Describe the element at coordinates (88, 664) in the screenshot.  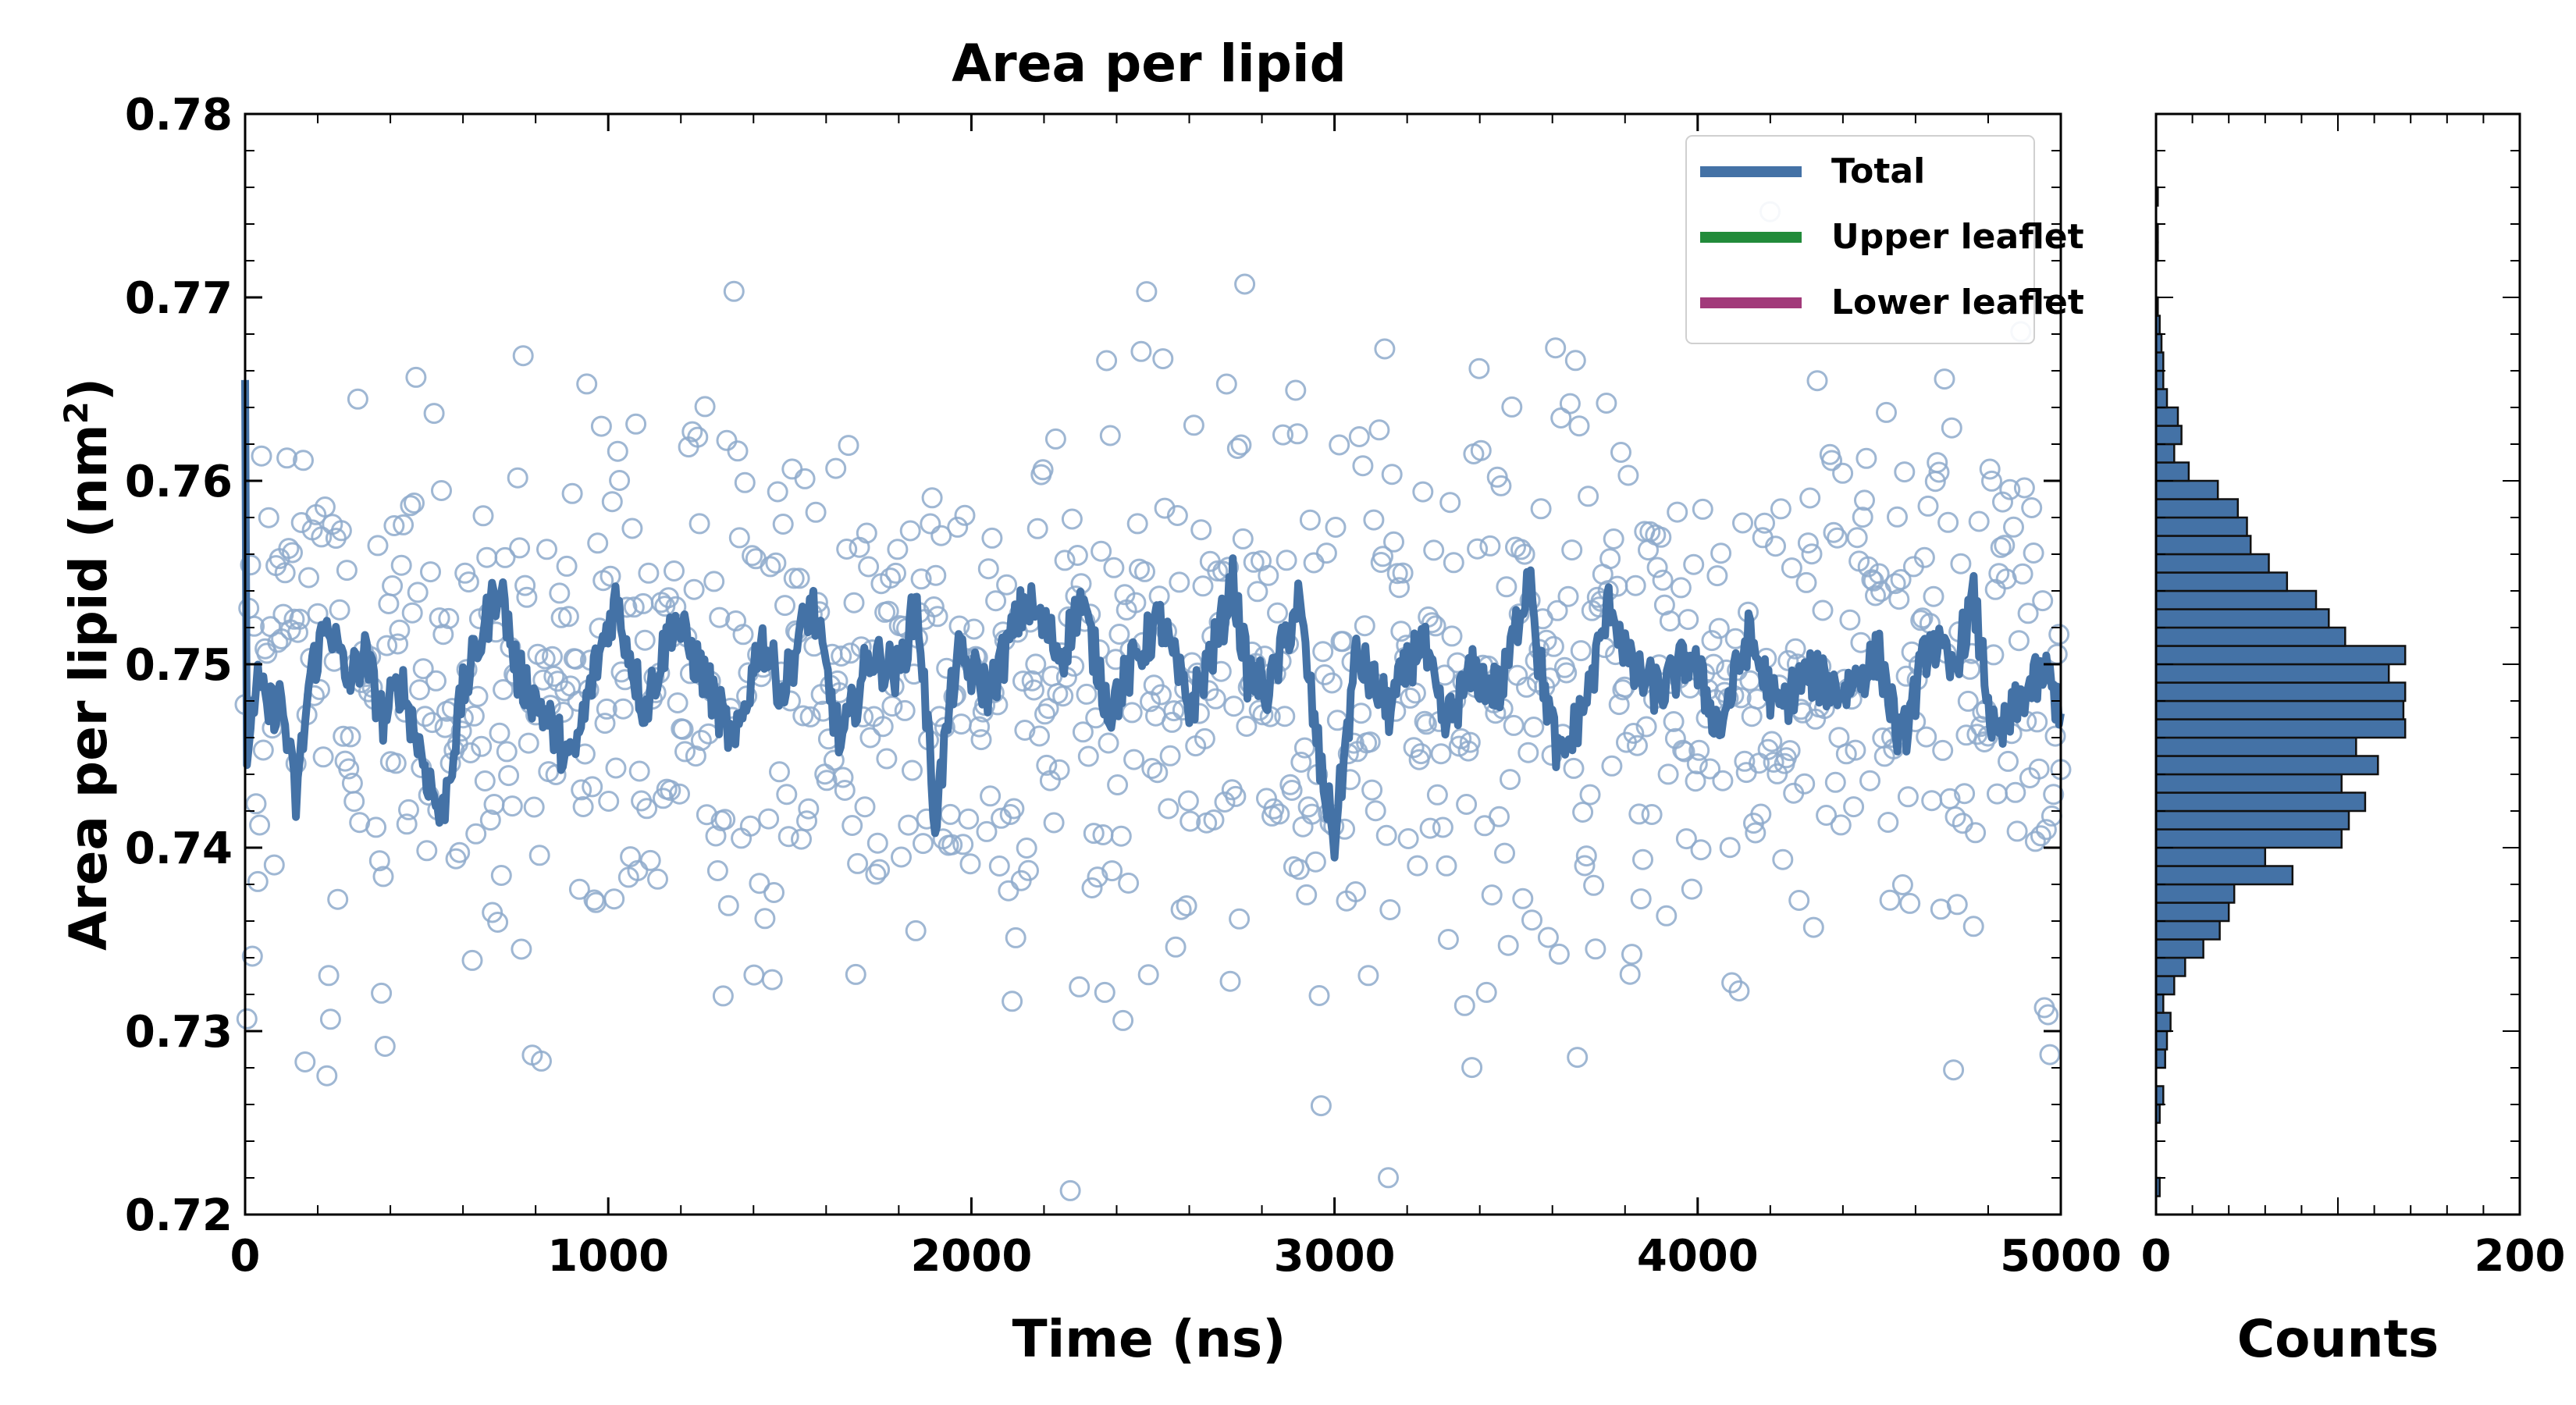
I see `y-axis-label: Area per lipid (nm2)` at that location.